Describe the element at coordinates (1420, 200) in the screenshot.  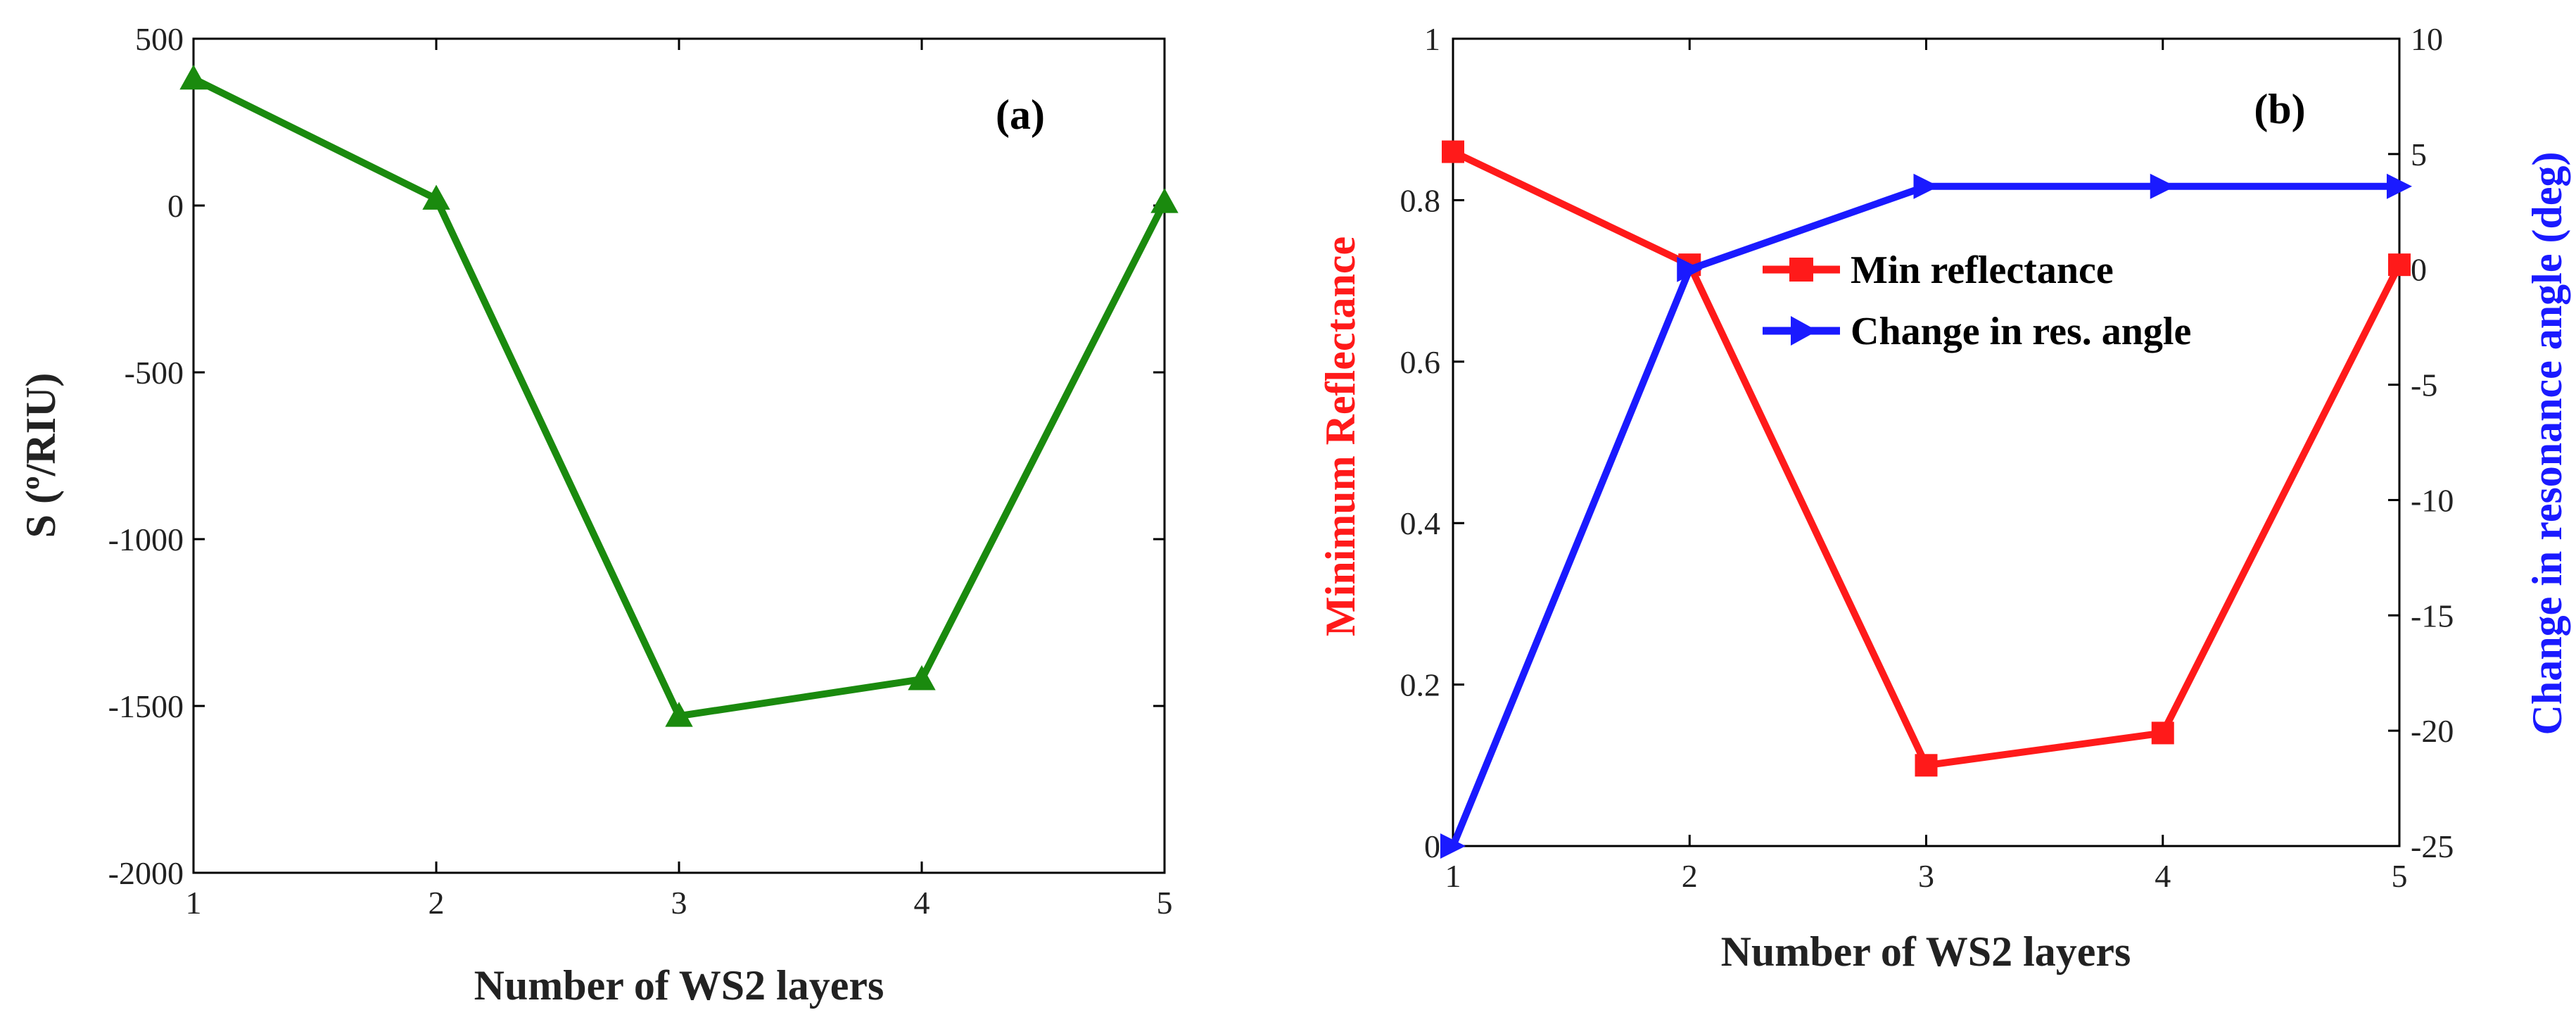
I see `chart-b-y-left-tick-label: 0.8` at that location.